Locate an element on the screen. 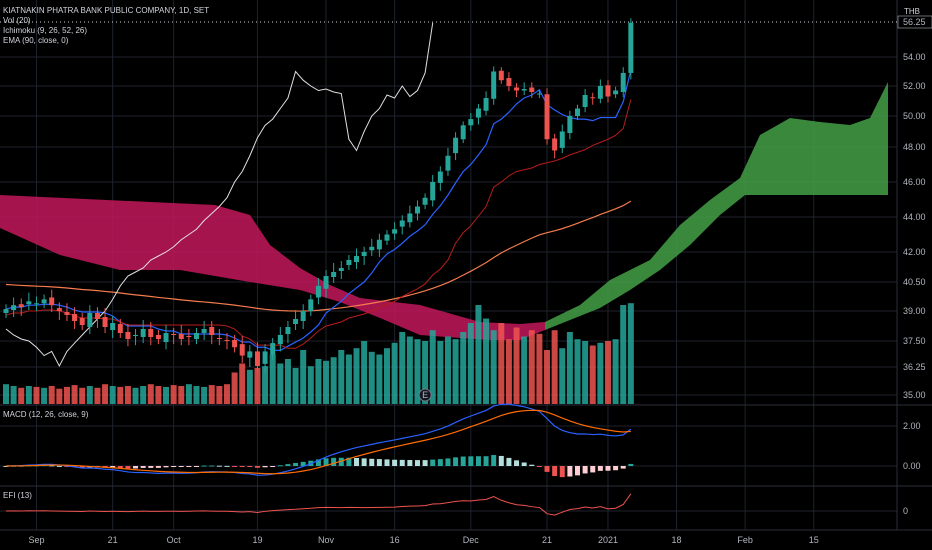 The height and width of the screenshot is (550, 932). price-tick-label: 42.00 is located at coordinates (914, 252).